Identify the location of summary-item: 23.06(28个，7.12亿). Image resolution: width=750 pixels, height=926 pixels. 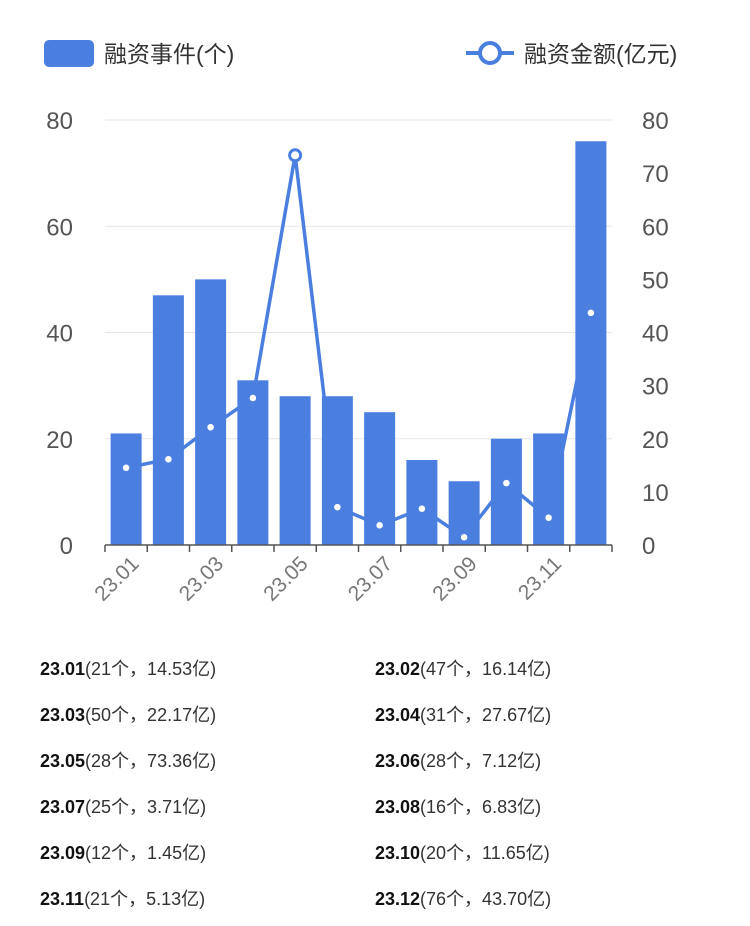
(542, 765).